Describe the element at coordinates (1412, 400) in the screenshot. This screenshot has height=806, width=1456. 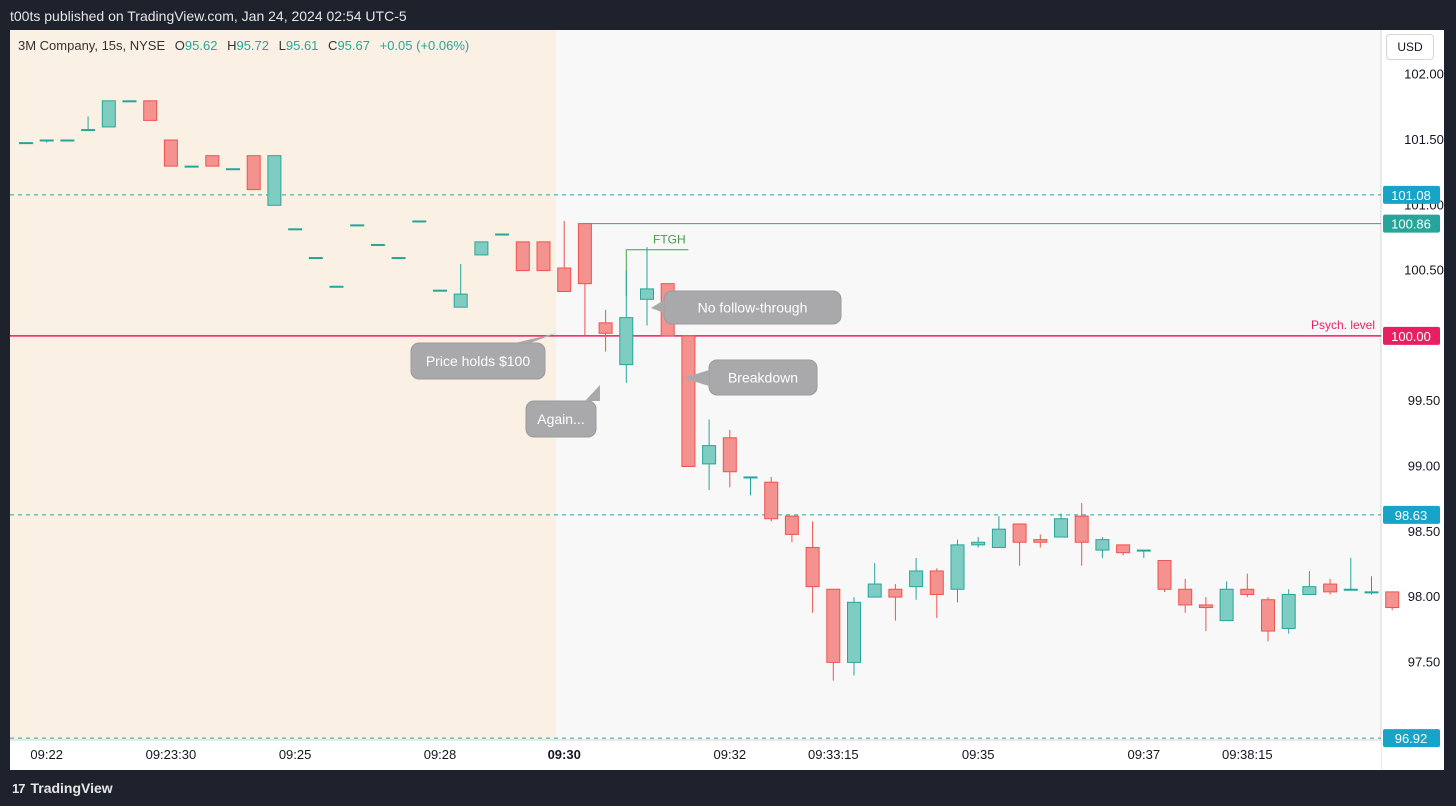
I see `price-axis-panel` at that location.